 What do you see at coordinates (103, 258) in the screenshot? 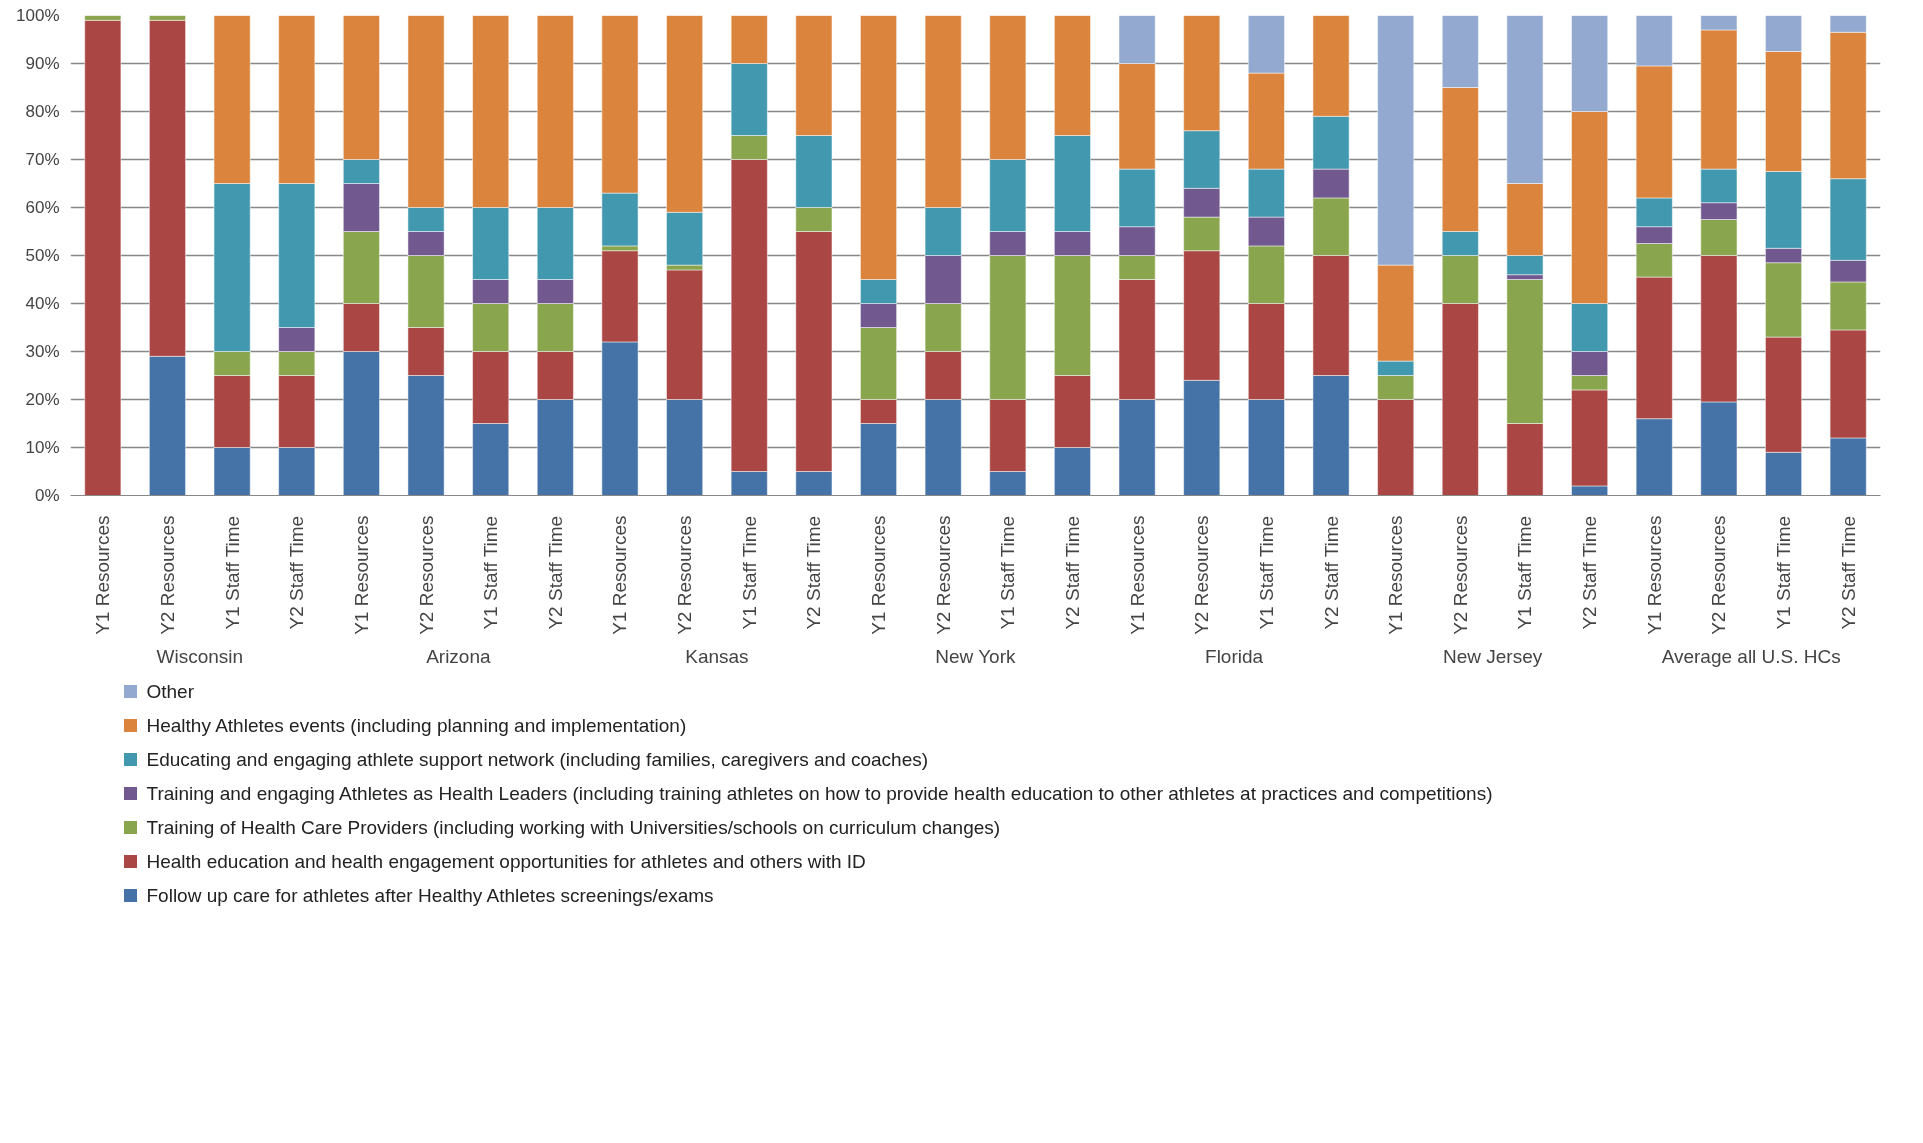
I see `bar` at bounding box center [103, 258].